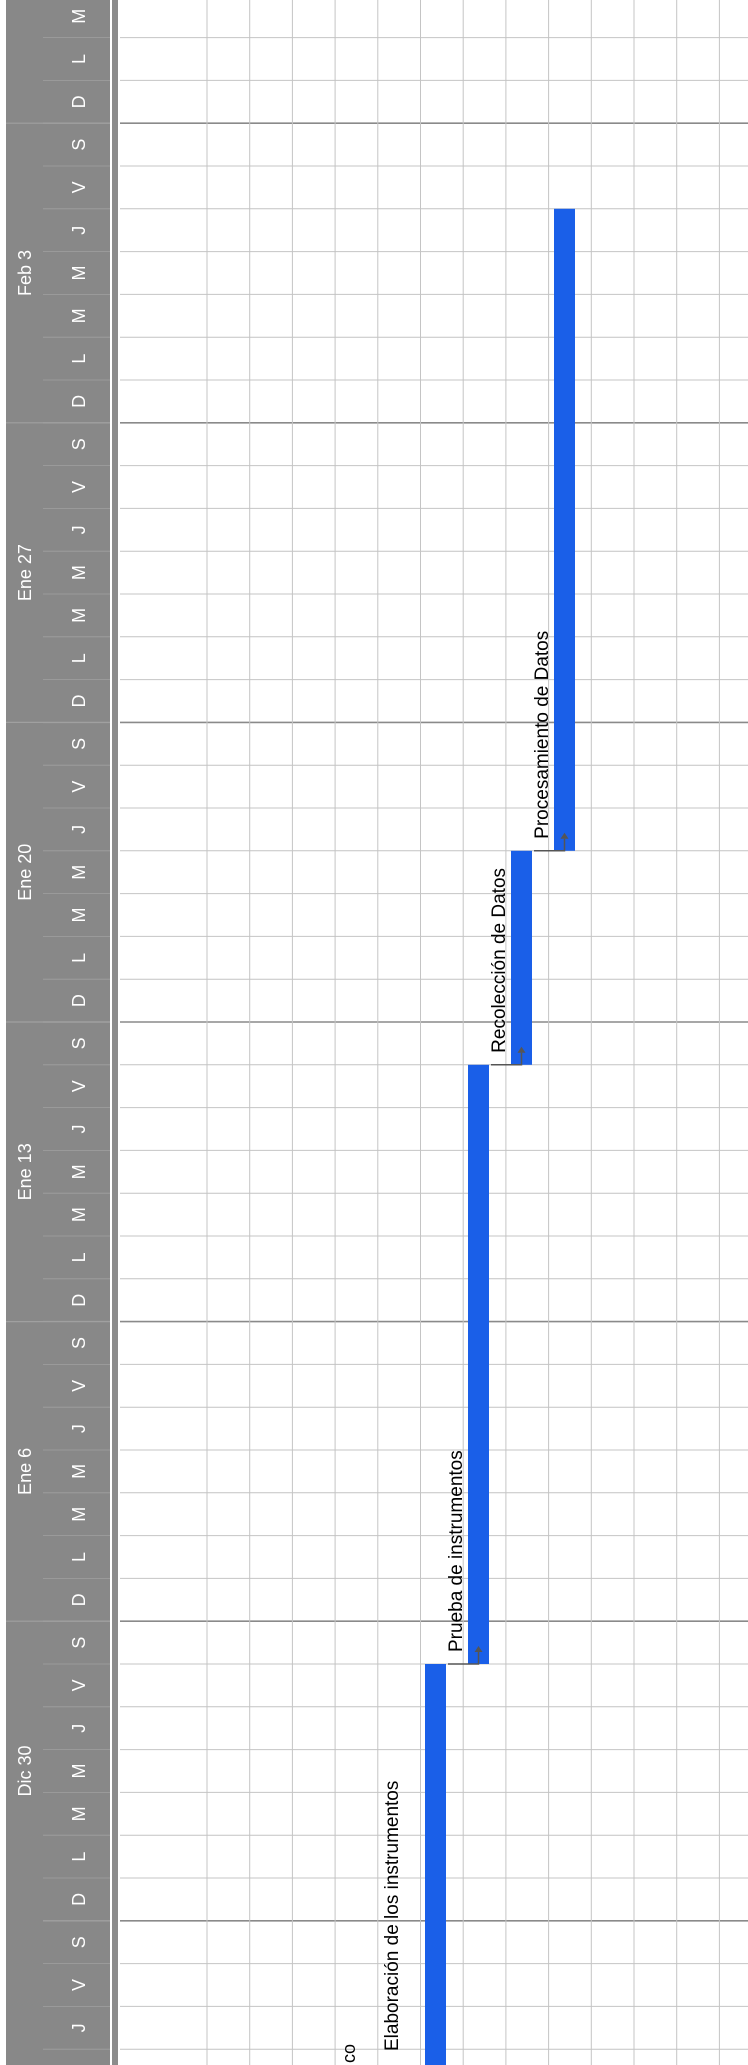 Image resolution: width=748 pixels, height=2065 pixels. What do you see at coordinates (542, 735) in the screenshot?
I see `task-label: Procesamiento de Datos` at bounding box center [542, 735].